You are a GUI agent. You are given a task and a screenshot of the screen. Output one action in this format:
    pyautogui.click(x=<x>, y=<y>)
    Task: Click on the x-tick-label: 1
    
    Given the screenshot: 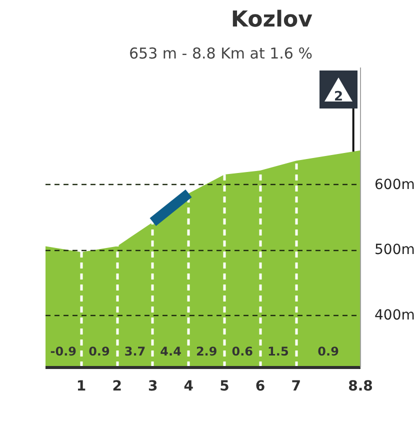 What is the action you would take?
    pyautogui.click(x=81, y=386)
    